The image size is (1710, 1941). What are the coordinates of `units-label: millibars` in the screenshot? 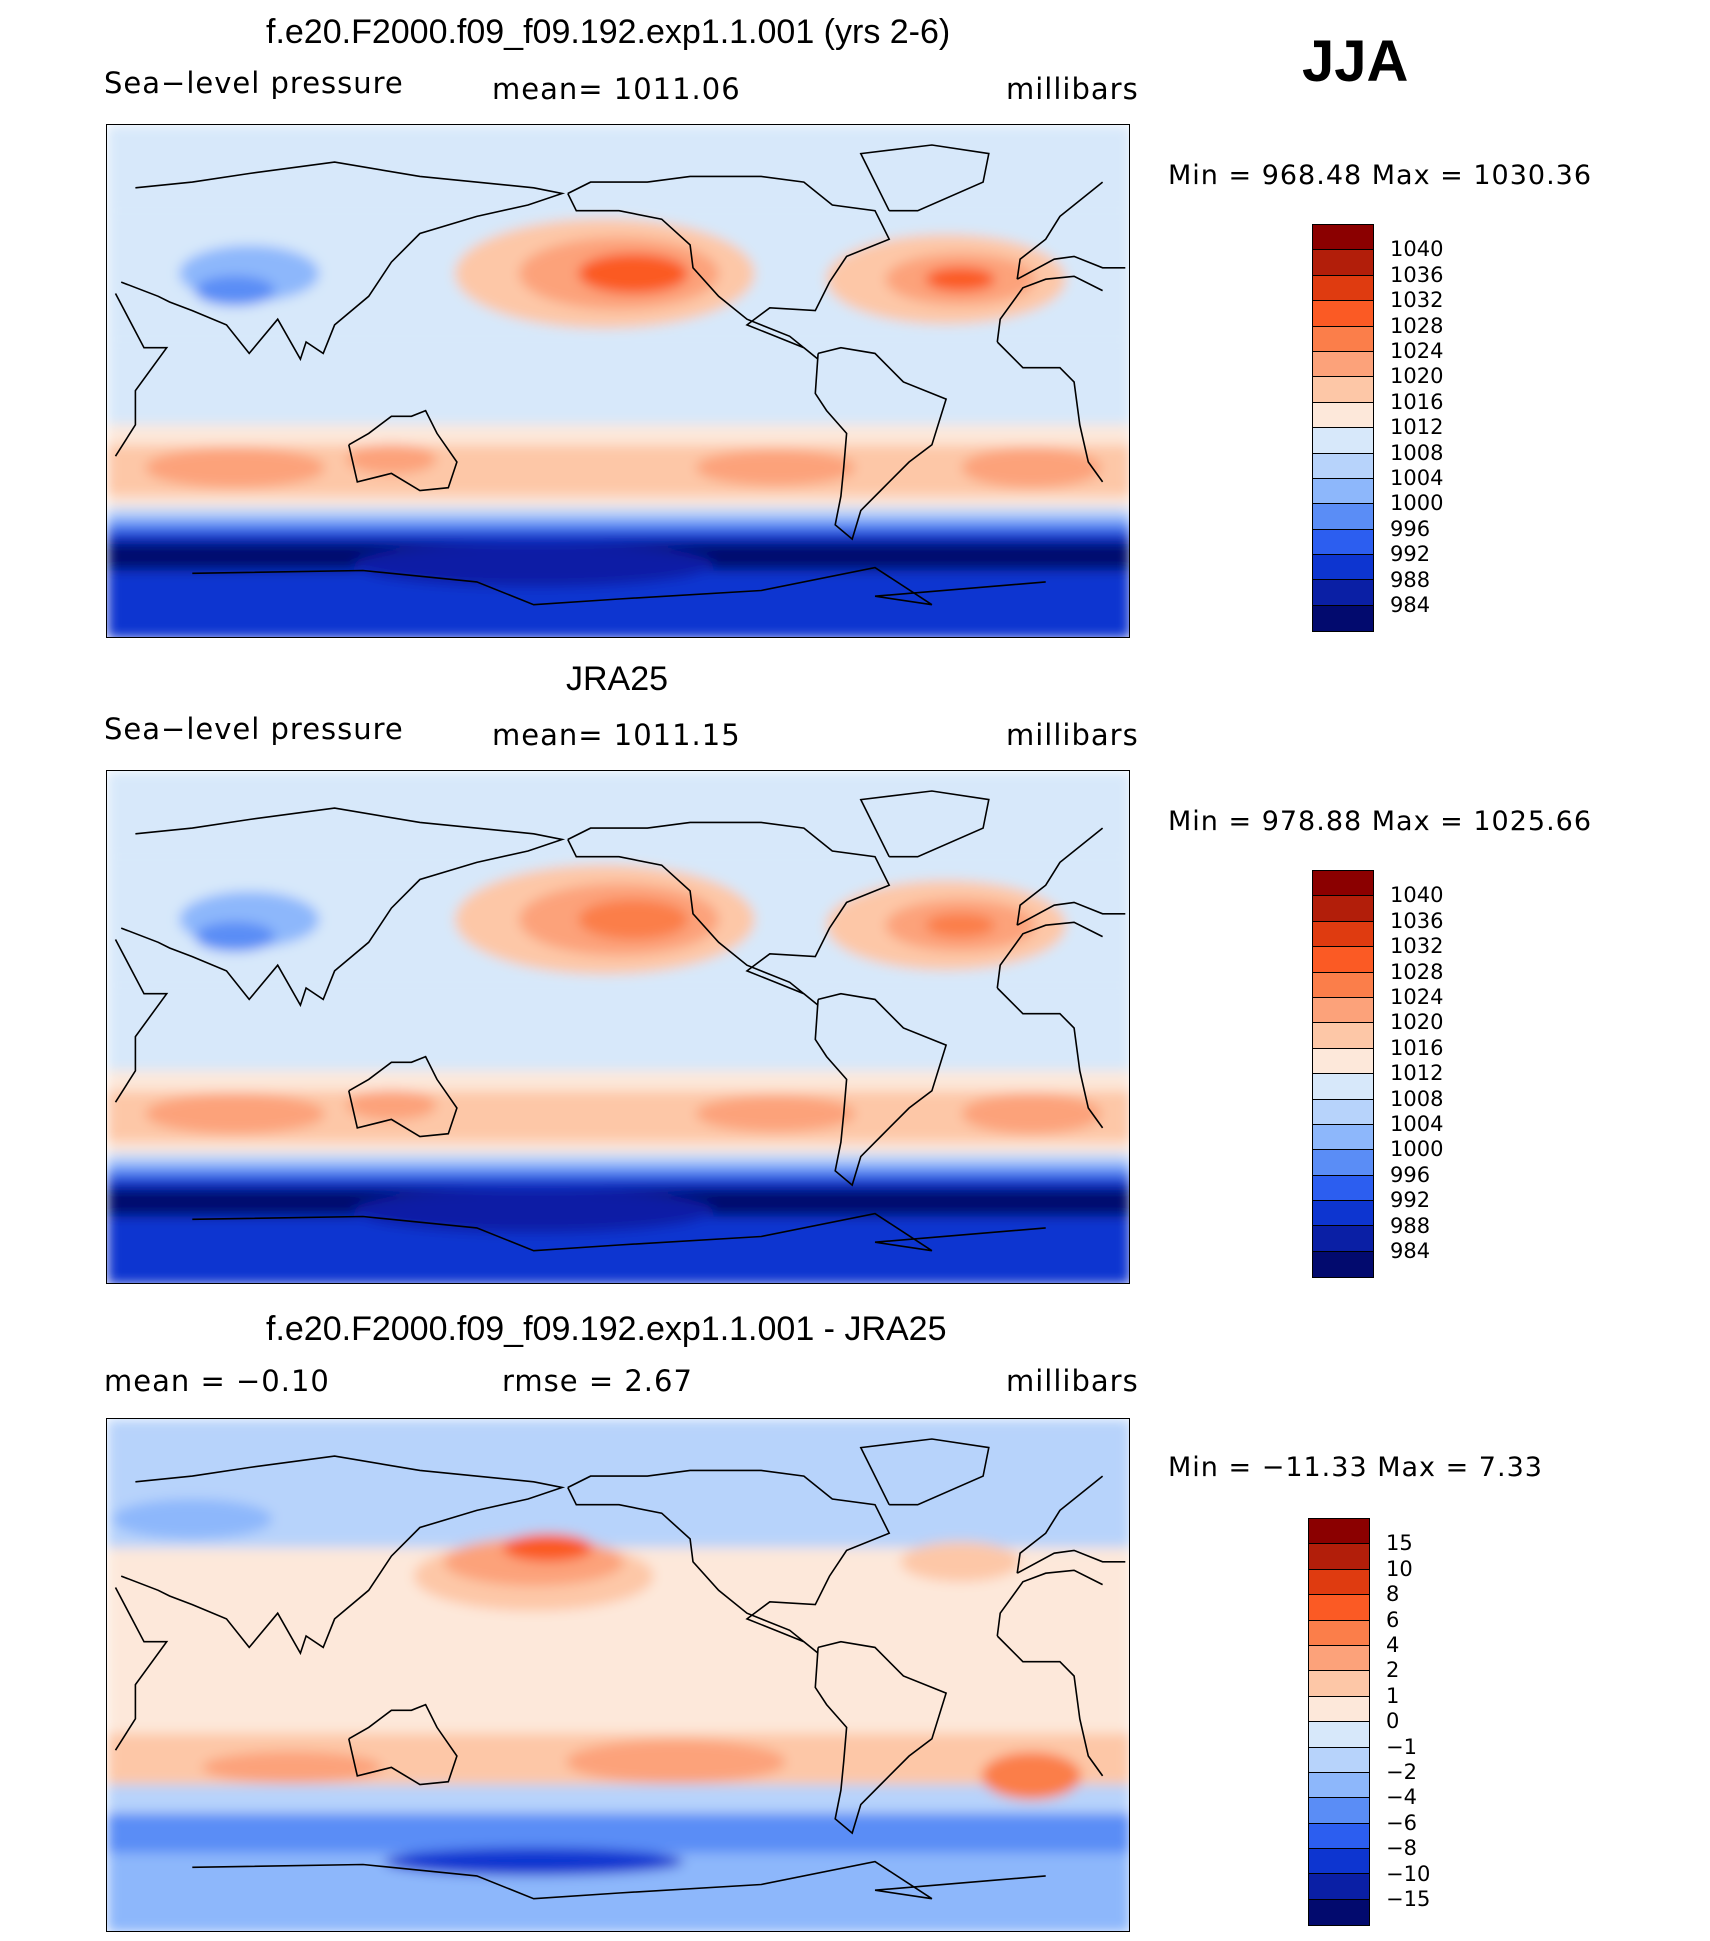 It's located at (1072, 735).